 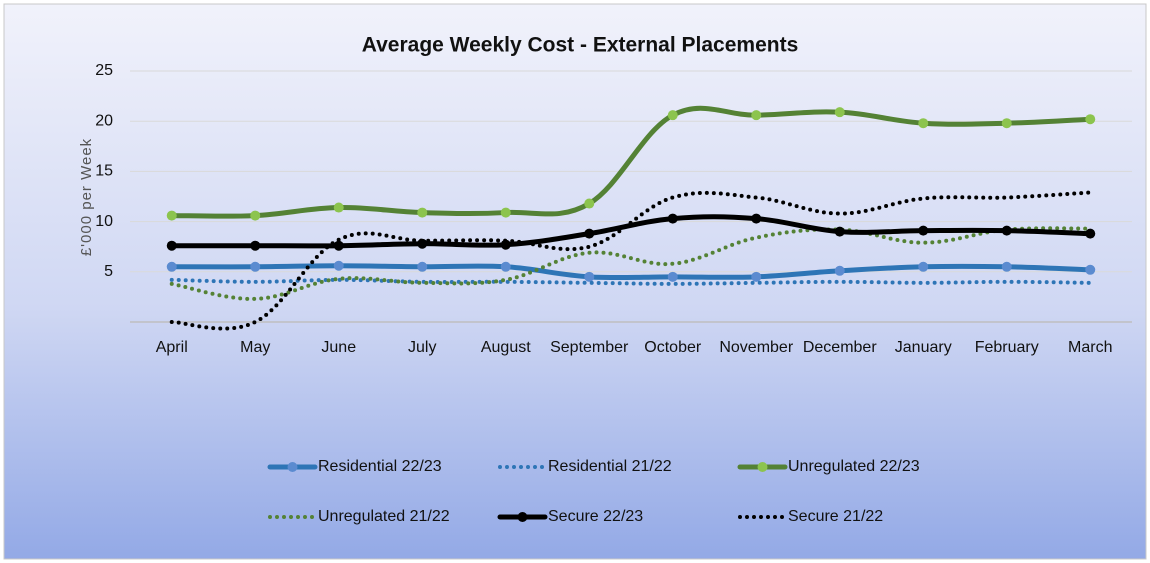 What do you see at coordinates (104, 221) in the screenshot?
I see `y-tick-label: 10` at bounding box center [104, 221].